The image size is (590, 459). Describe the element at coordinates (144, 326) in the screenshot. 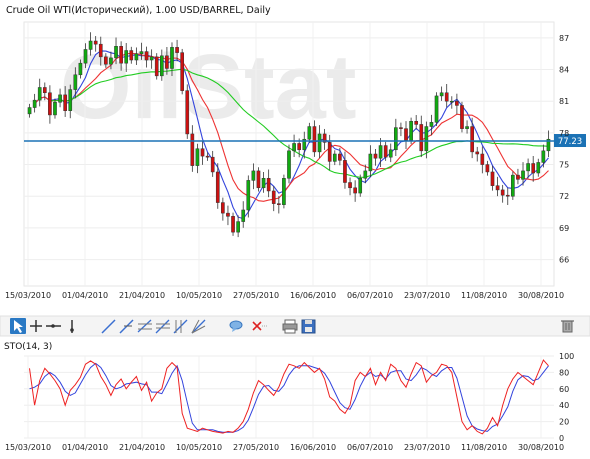

I see `channel-icon` at that location.